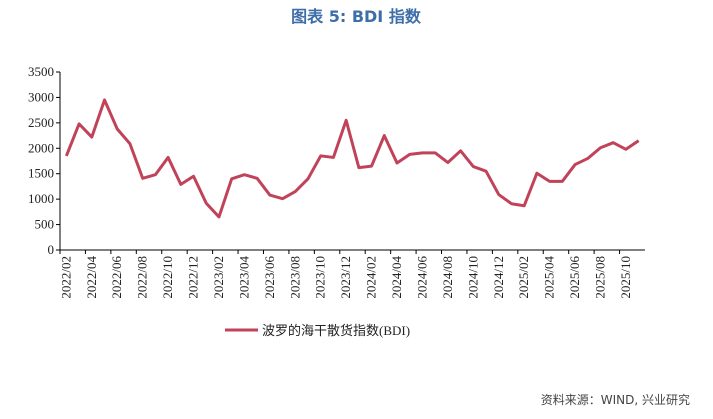  I want to click on y-tick-label: 2500, so click(41, 122).